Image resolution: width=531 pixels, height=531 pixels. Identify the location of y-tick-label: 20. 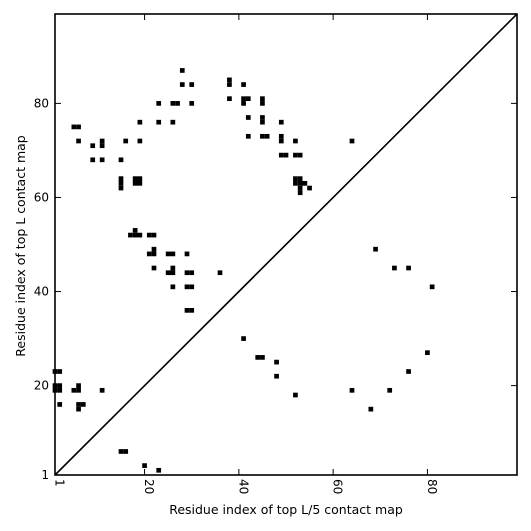
(41, 386).